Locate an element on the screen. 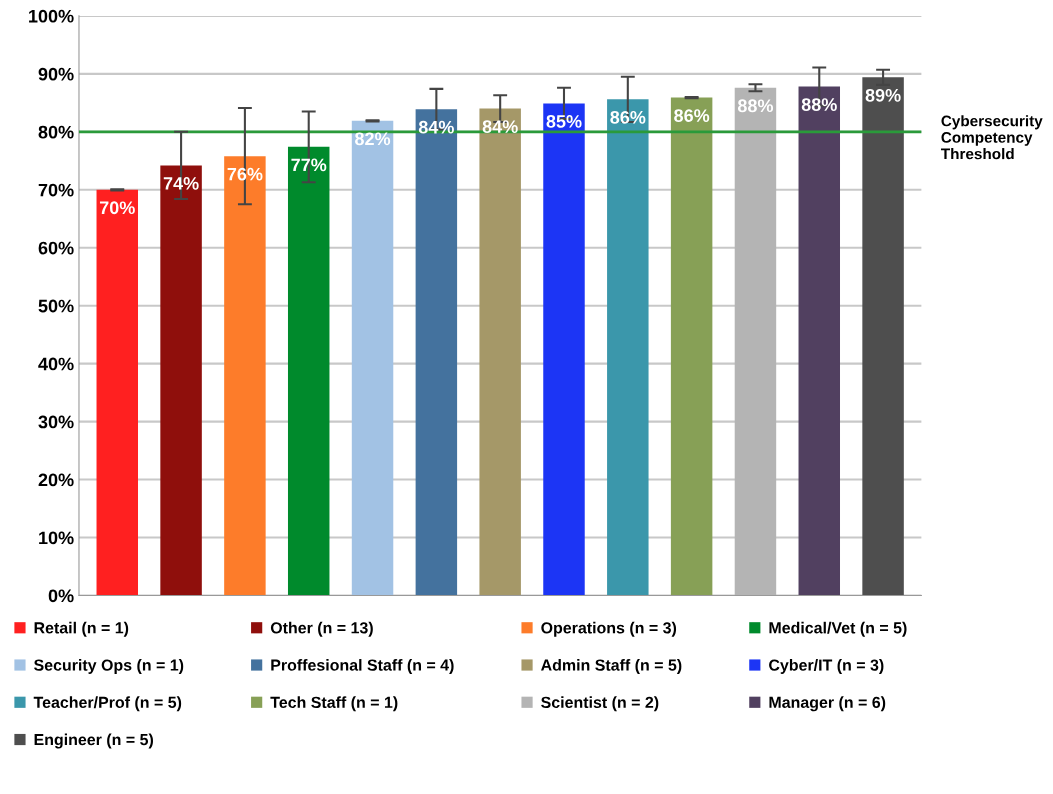  y-tick-label: 100% is located at coordinates (51, 16).